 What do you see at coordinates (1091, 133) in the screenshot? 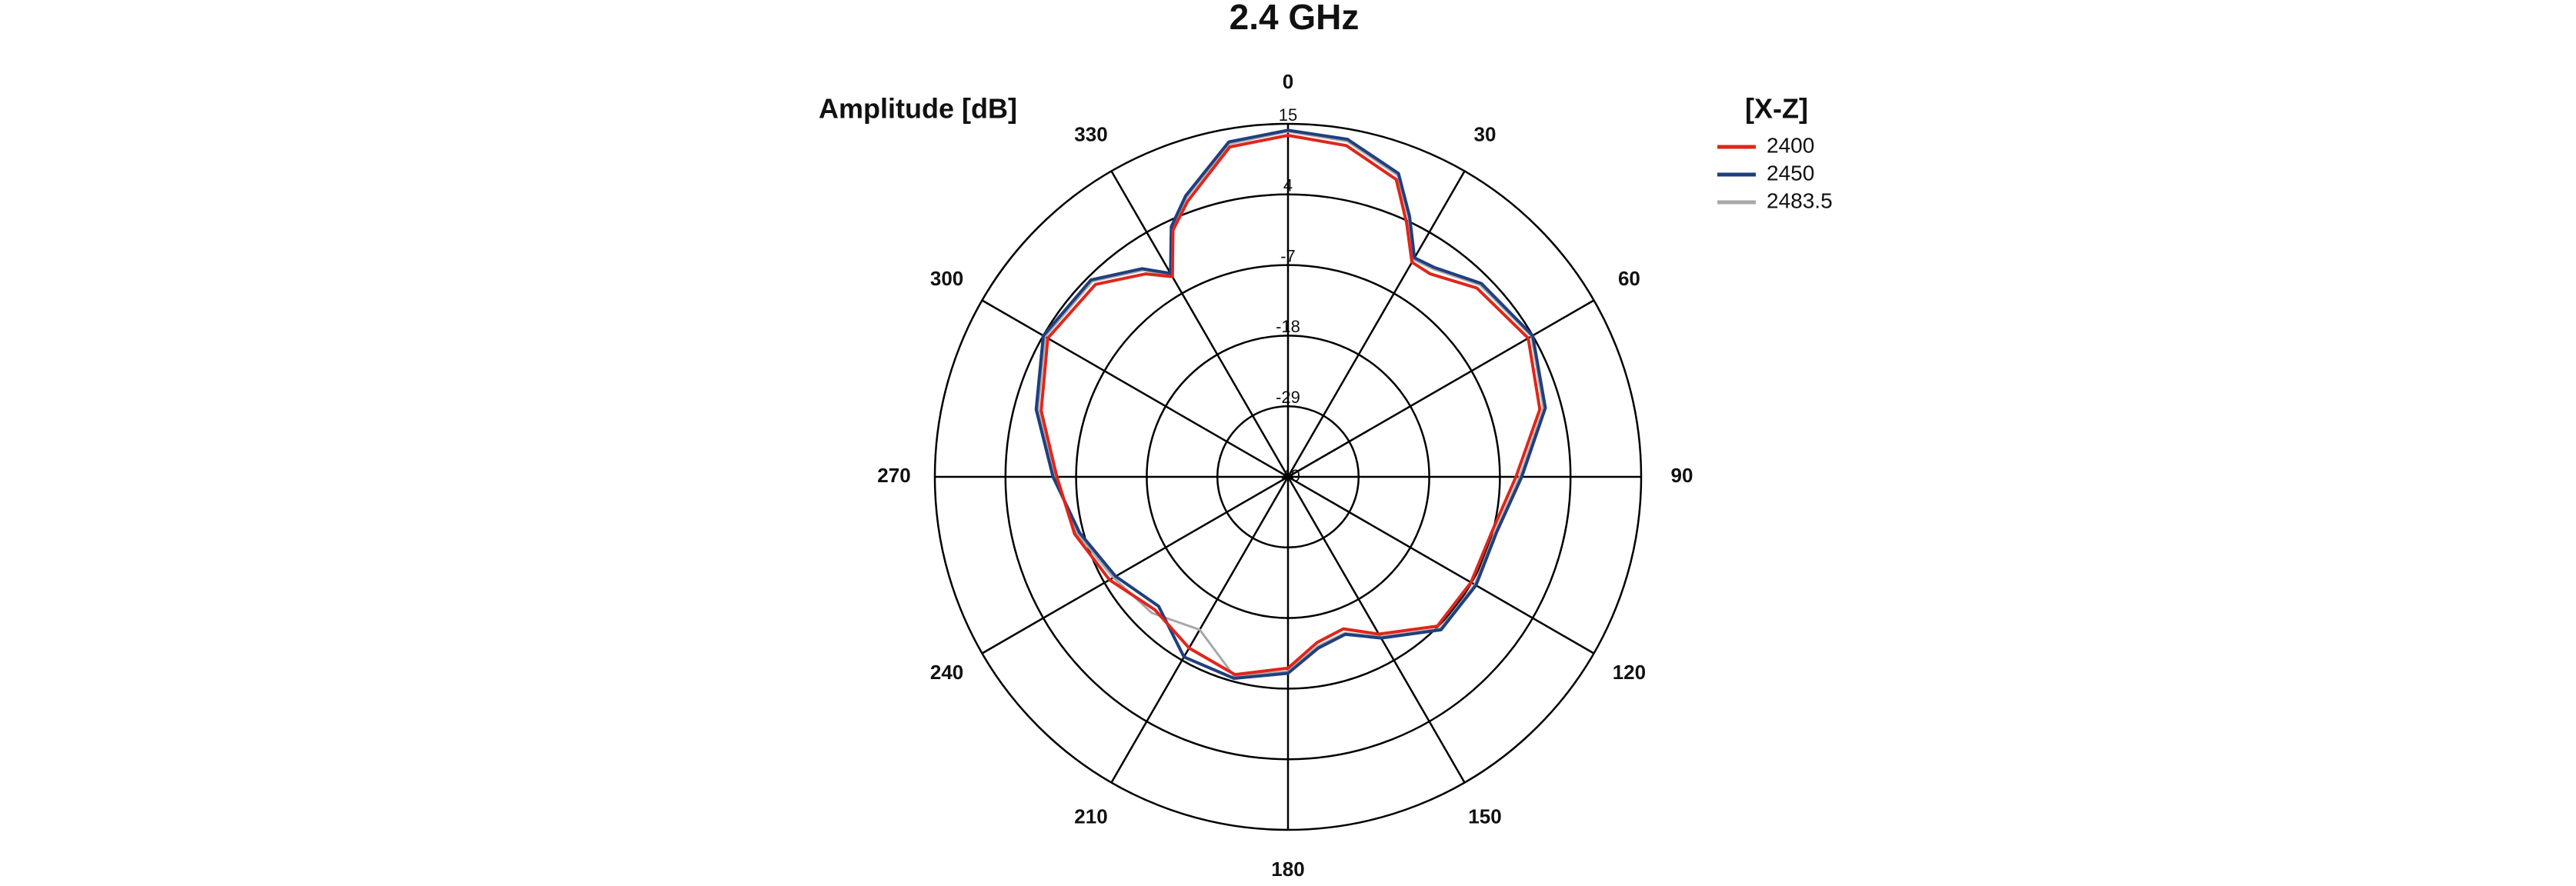
I see `theta-tick-label: 330` at bounding box center [1091, 133].